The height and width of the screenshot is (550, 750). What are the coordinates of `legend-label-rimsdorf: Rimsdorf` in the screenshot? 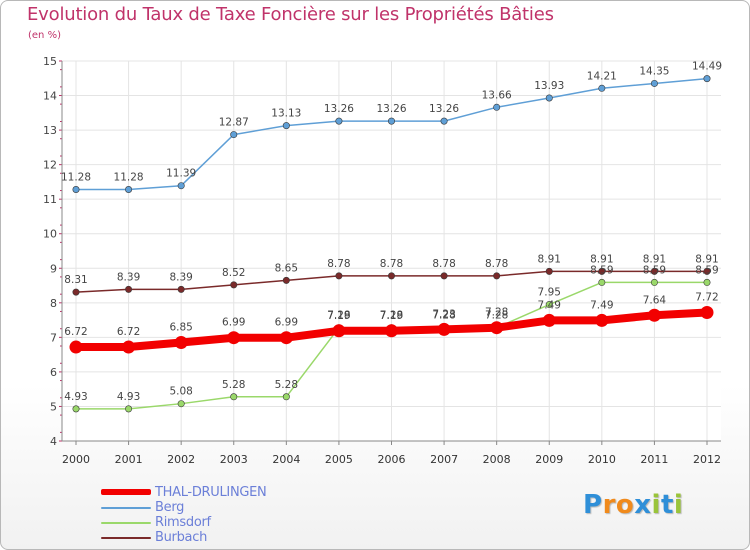 It's located at (183, 522).